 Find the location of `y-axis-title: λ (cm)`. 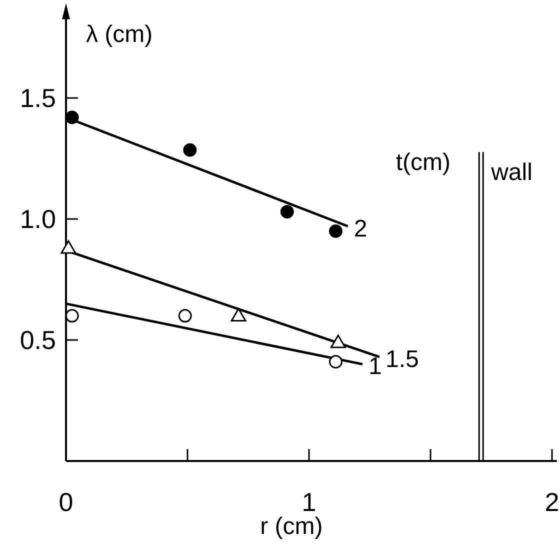

y-axis-title: λ (cm) is located at coordinates (119, 34).